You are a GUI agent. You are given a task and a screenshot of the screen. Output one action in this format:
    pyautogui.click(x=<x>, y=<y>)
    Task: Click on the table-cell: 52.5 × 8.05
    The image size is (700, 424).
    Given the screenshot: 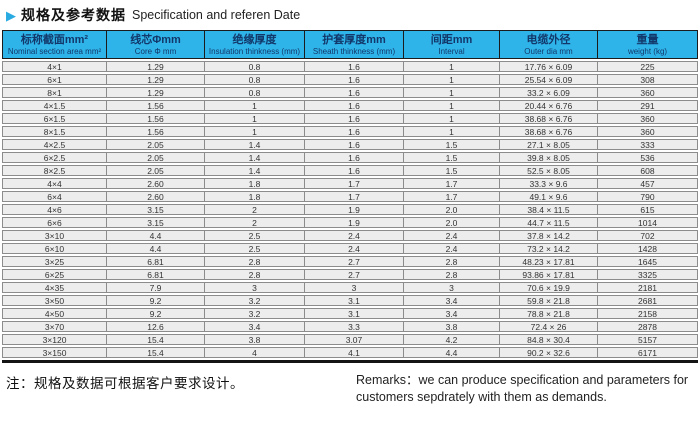 What is the action you would take?
    pyautogui.click(x=549, y=171)
    